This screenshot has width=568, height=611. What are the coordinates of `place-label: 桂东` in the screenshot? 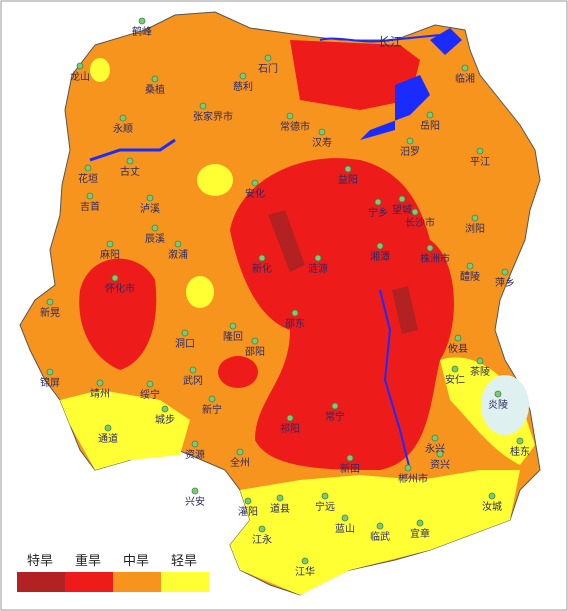 It's located at (520, 451).